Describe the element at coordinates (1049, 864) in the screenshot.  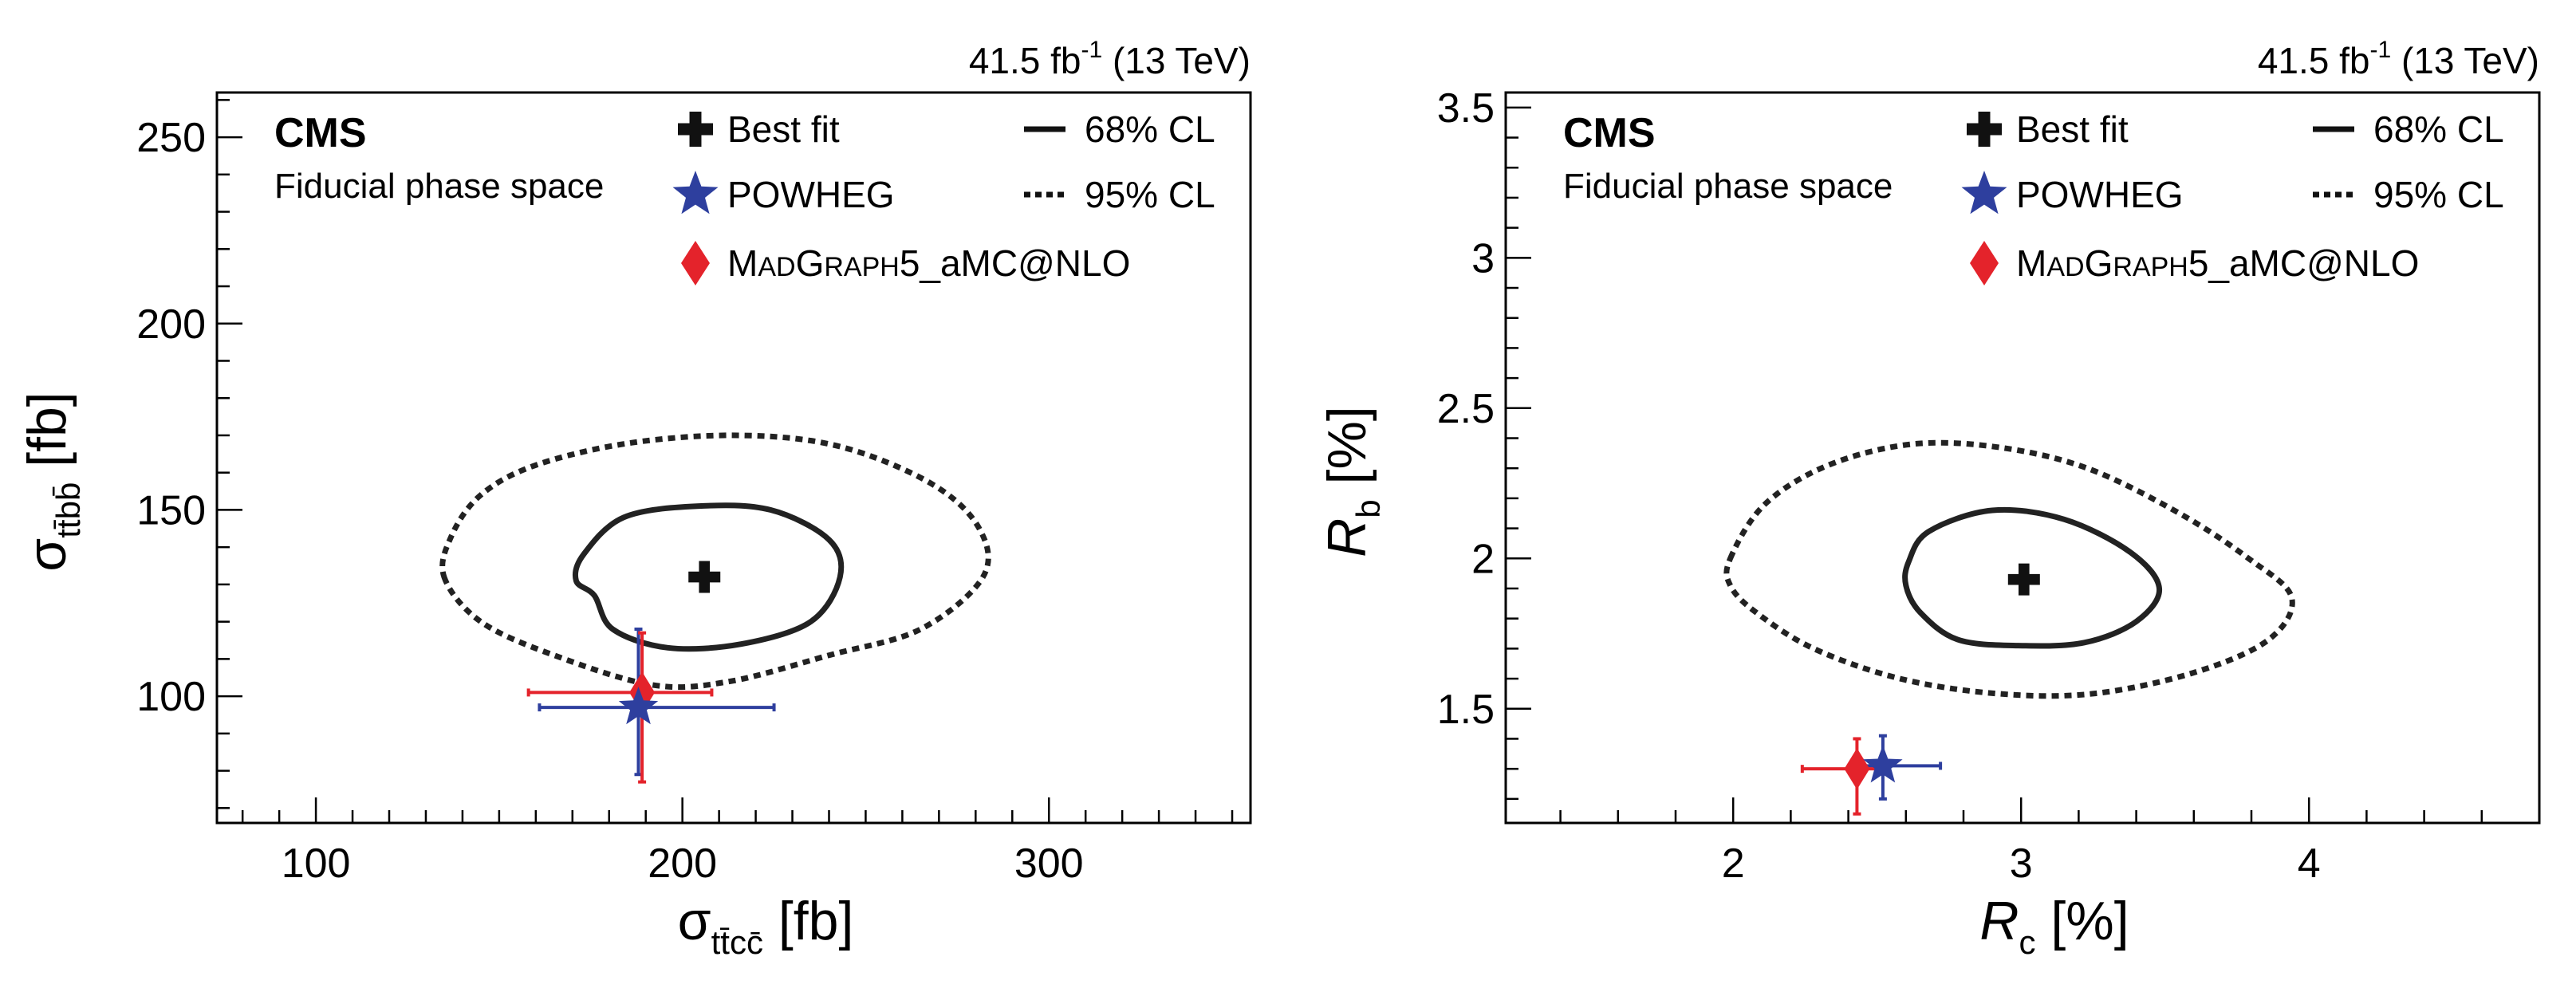
I see `x-tick-label: 300` at that location.